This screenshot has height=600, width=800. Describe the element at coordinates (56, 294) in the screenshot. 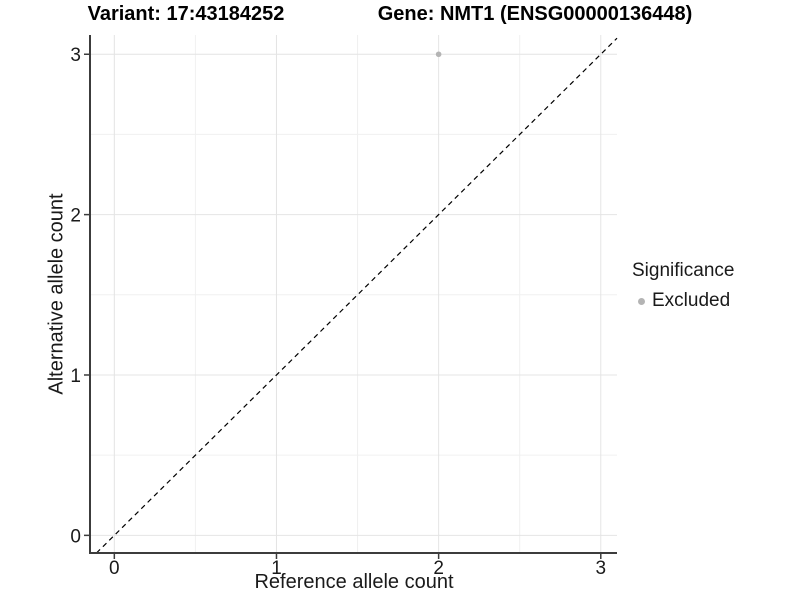

I see `y-axis-title: Alternative allele count` at that location.